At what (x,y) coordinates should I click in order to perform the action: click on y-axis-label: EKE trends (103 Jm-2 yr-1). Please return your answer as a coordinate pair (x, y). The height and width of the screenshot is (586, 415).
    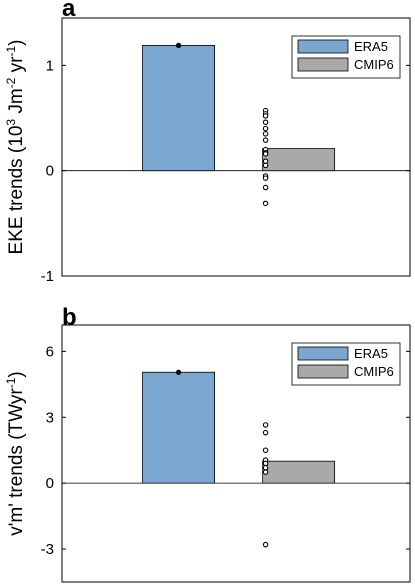
    Looking at the image, I should click on (15, 147).